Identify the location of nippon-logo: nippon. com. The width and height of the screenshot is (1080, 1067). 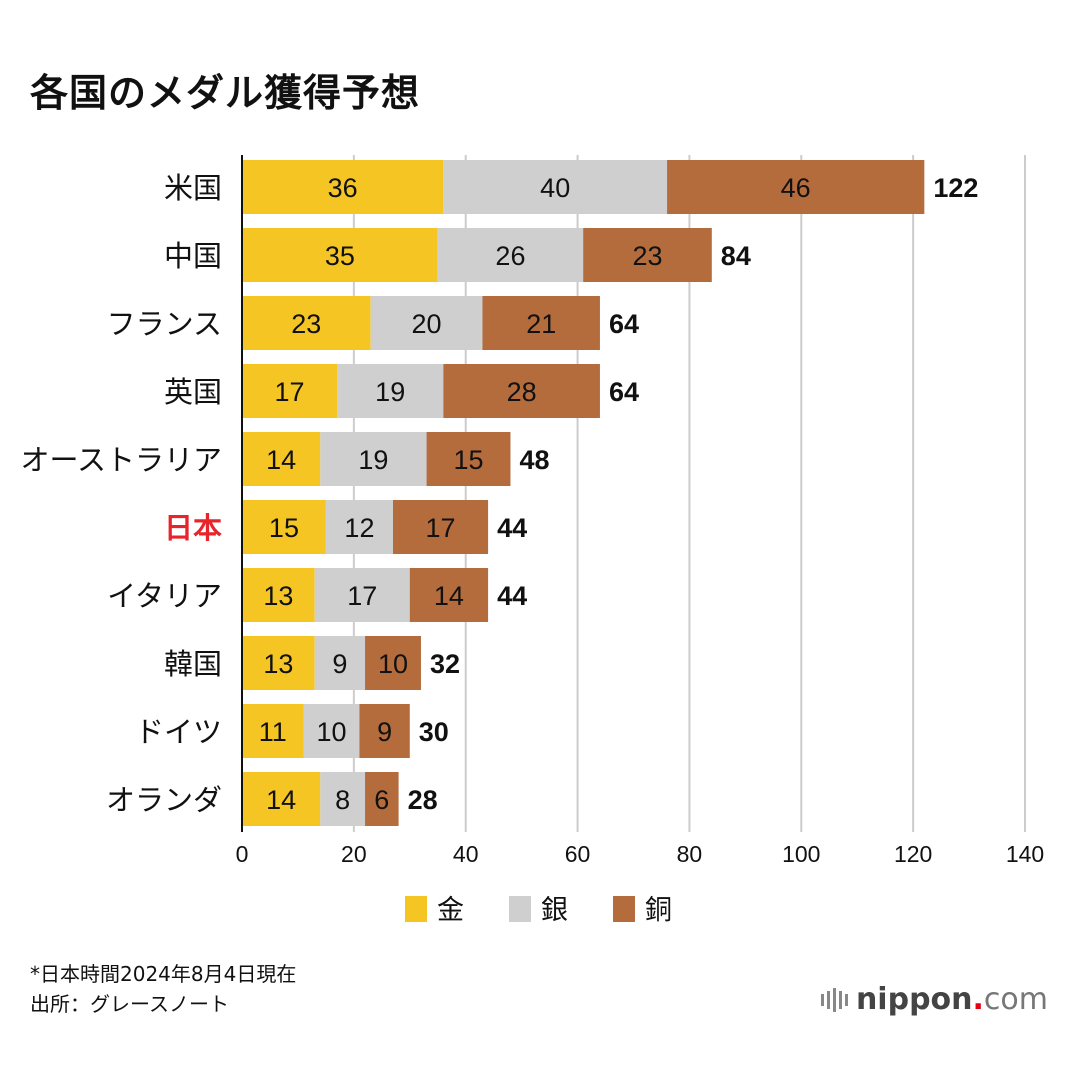
(934, 999).